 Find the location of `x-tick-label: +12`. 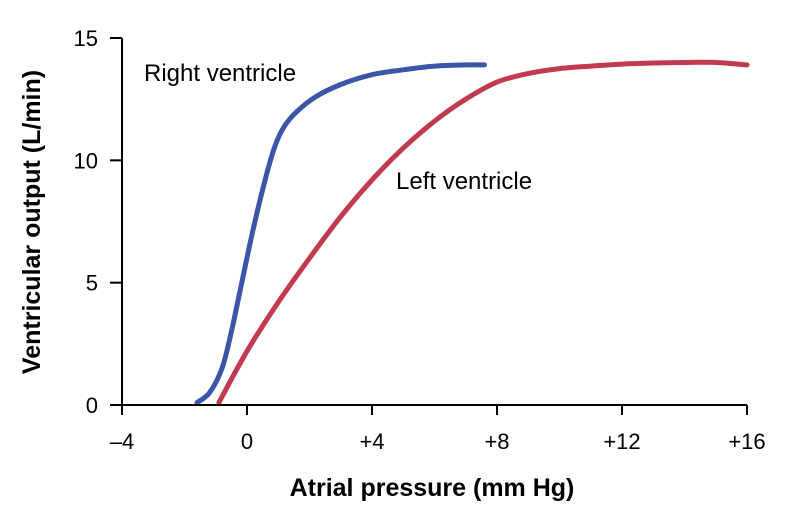

x-tick-label: +12 is located at coordinates (621, 441).